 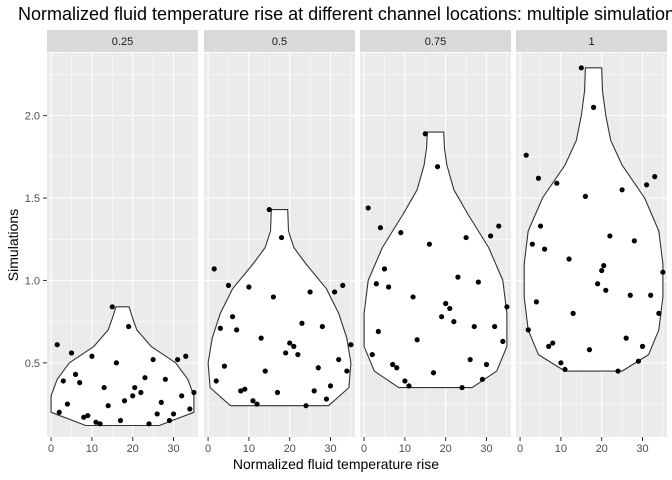 What do you see at coordinates (32, 117) in the screenshot?
I see `y-tick-label: 2.0` at bounding box center [32, 117].